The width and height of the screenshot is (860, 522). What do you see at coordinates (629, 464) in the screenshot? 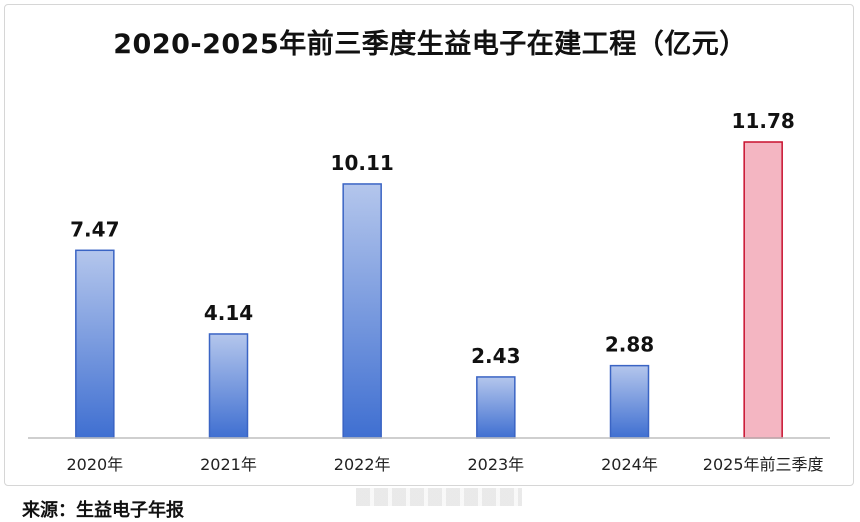
I see `x-tick-label-4: 2024年` at bounding box center [629, 464].